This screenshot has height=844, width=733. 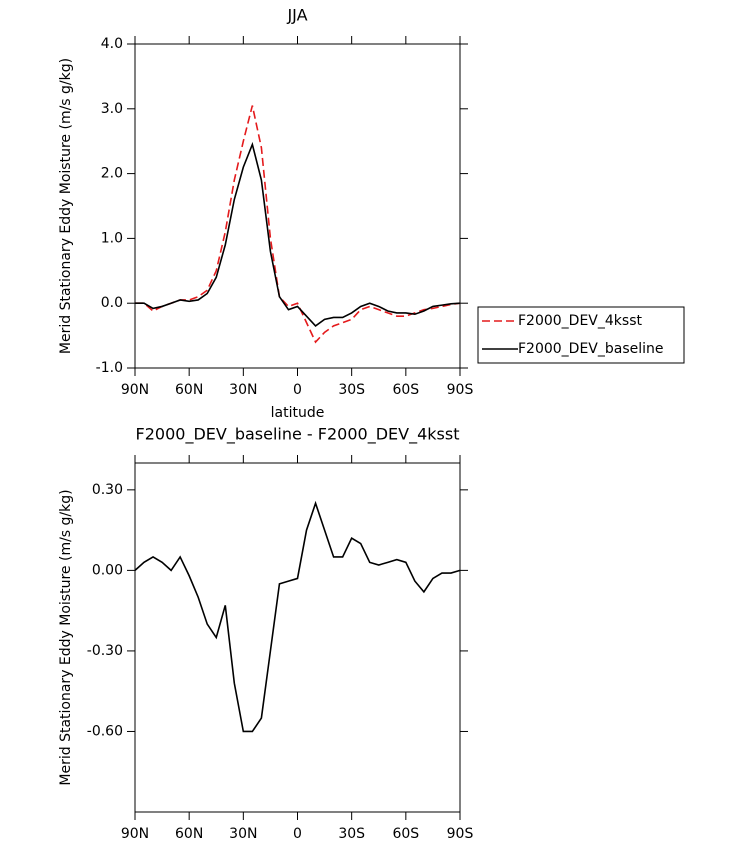 I want to click on y-tick-label: -0.60, so click(x=105, y=731).